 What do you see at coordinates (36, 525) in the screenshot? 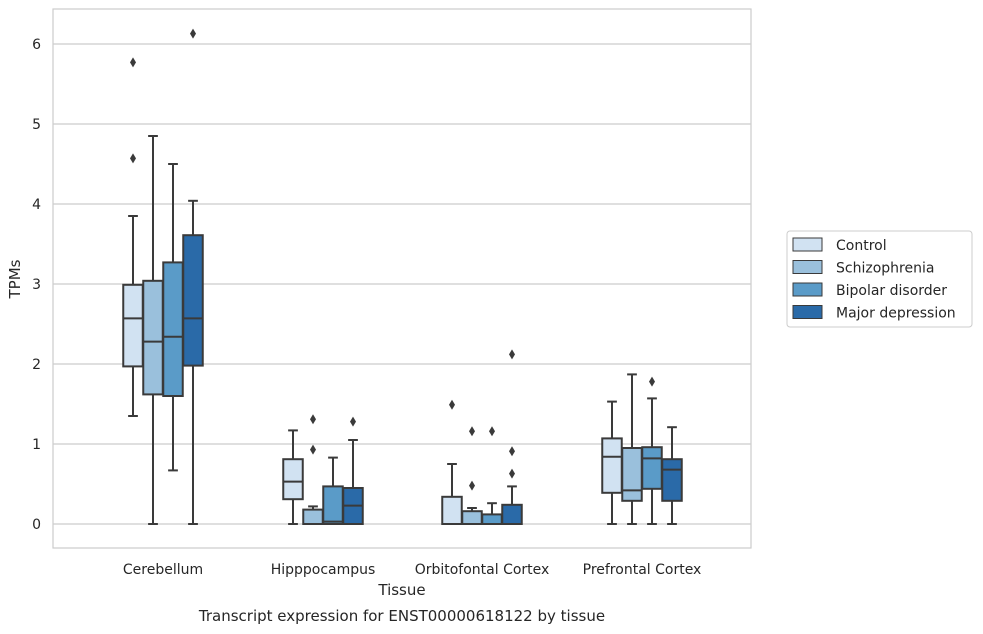
I see `y-tick-label: 0` at bounding box center [36, 525].